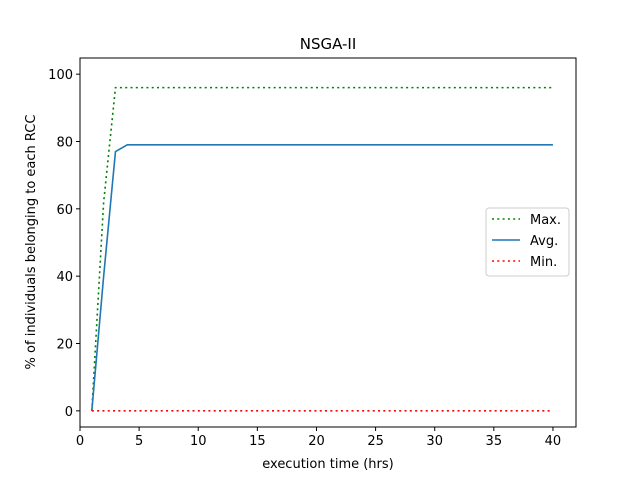 The image size is (640, 484). What do you see at coordinates (60, 75) in the screenshot?
I see `y-tick-label: 100` at bounding box center [60, 75].